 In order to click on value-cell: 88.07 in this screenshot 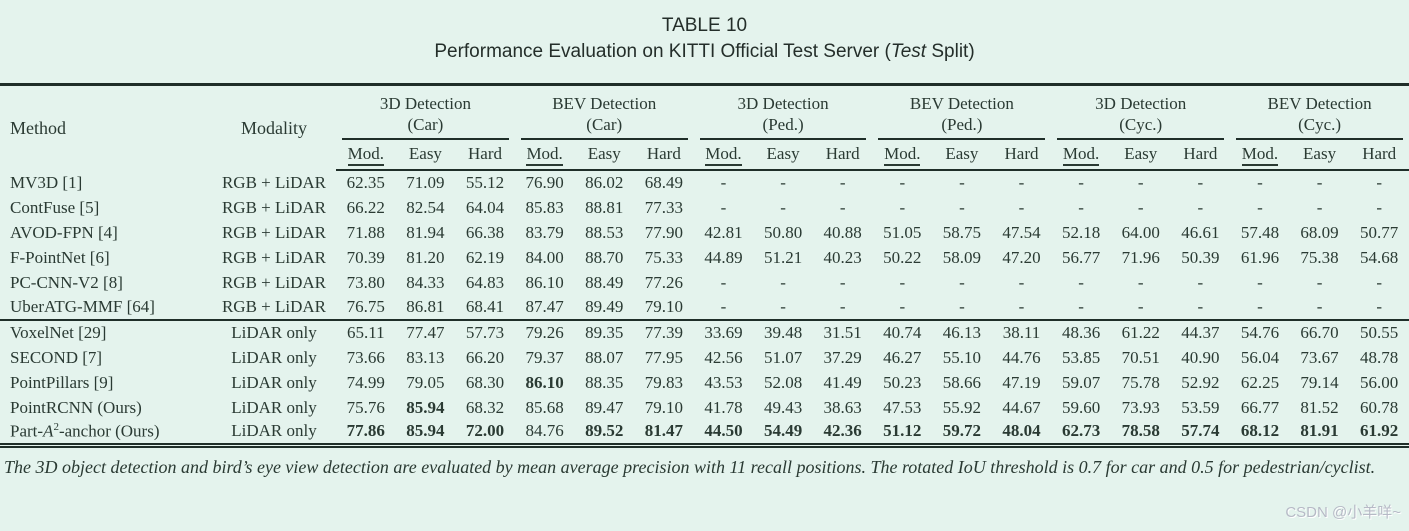, I will do `click(604, 357)`.